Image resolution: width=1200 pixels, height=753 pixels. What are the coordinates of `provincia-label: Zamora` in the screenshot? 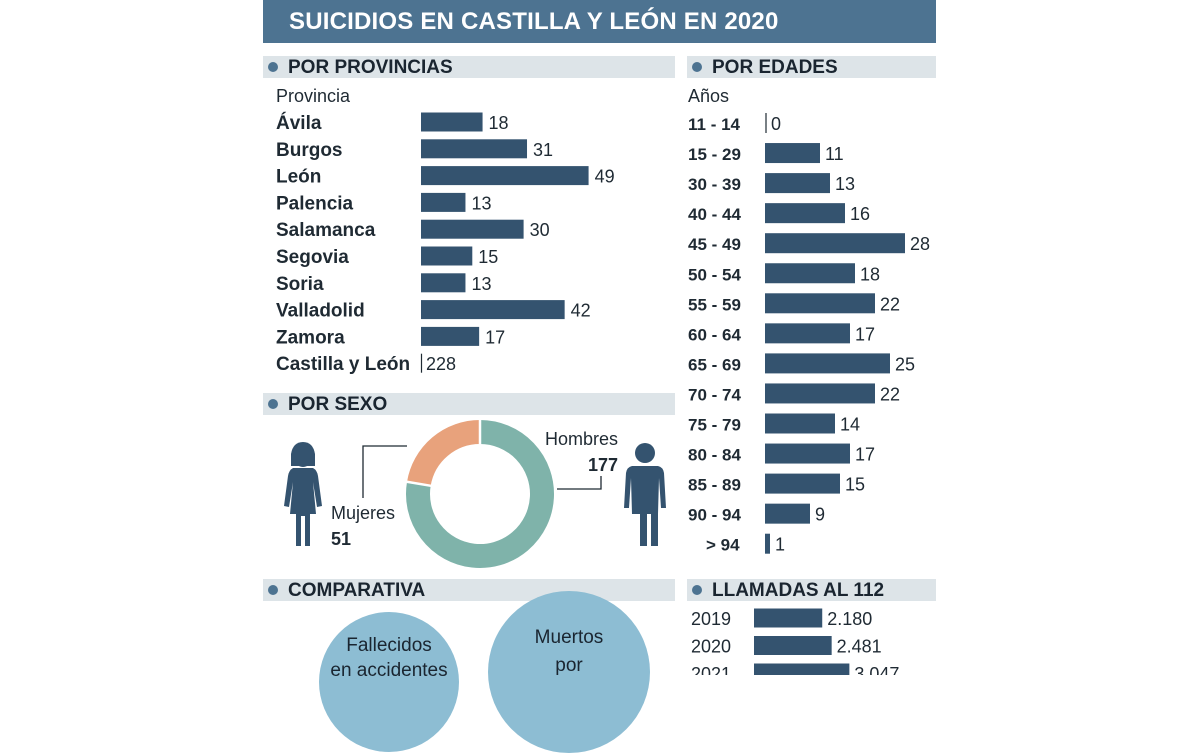 It's located at (310, 337).